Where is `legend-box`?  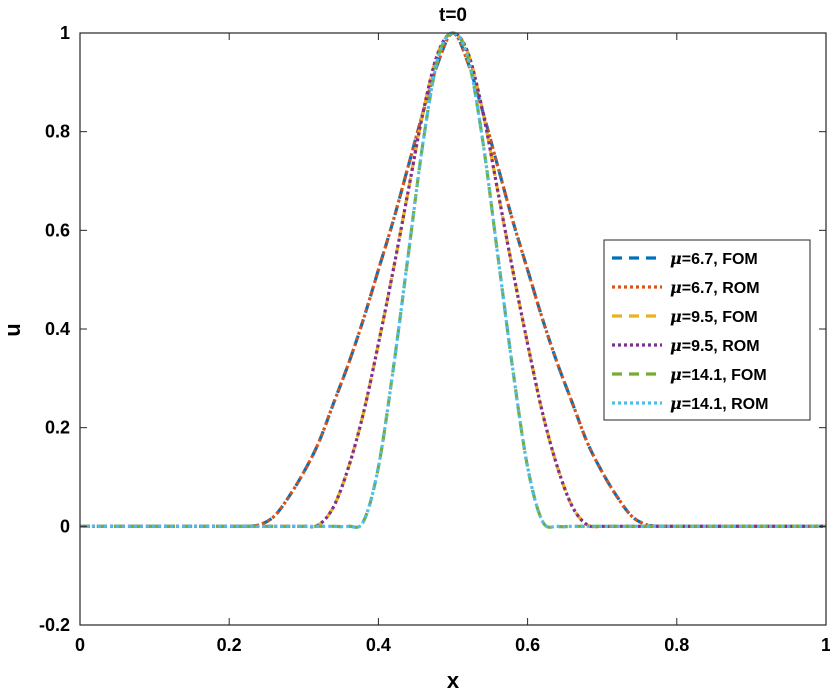
legend-box is located at coordinates (707, 330).